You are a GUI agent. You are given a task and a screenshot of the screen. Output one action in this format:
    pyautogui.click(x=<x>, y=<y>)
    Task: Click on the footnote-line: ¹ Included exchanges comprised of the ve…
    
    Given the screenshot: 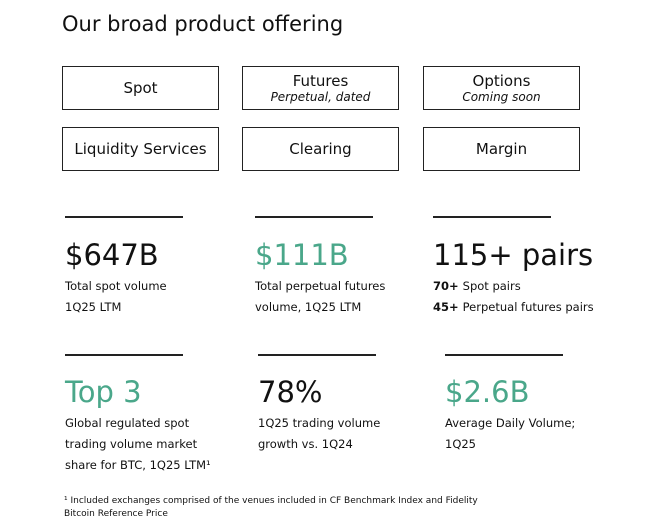 What is the action you would take?
    pyautogui.click(x=271, y=501)
    